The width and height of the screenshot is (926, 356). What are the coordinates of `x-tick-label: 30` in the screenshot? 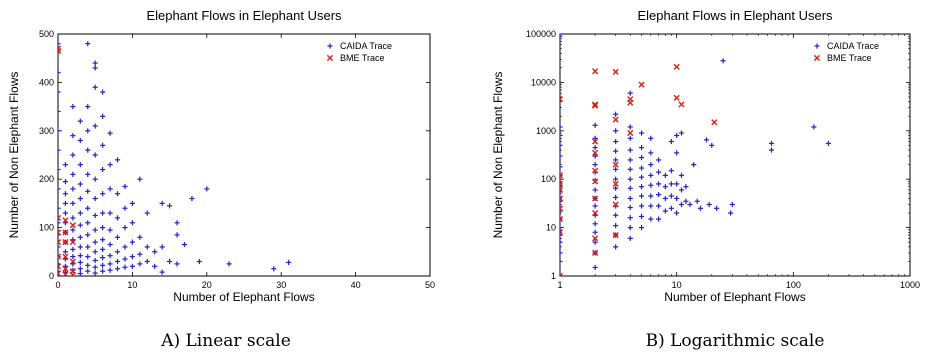 It's located at (281, 285).